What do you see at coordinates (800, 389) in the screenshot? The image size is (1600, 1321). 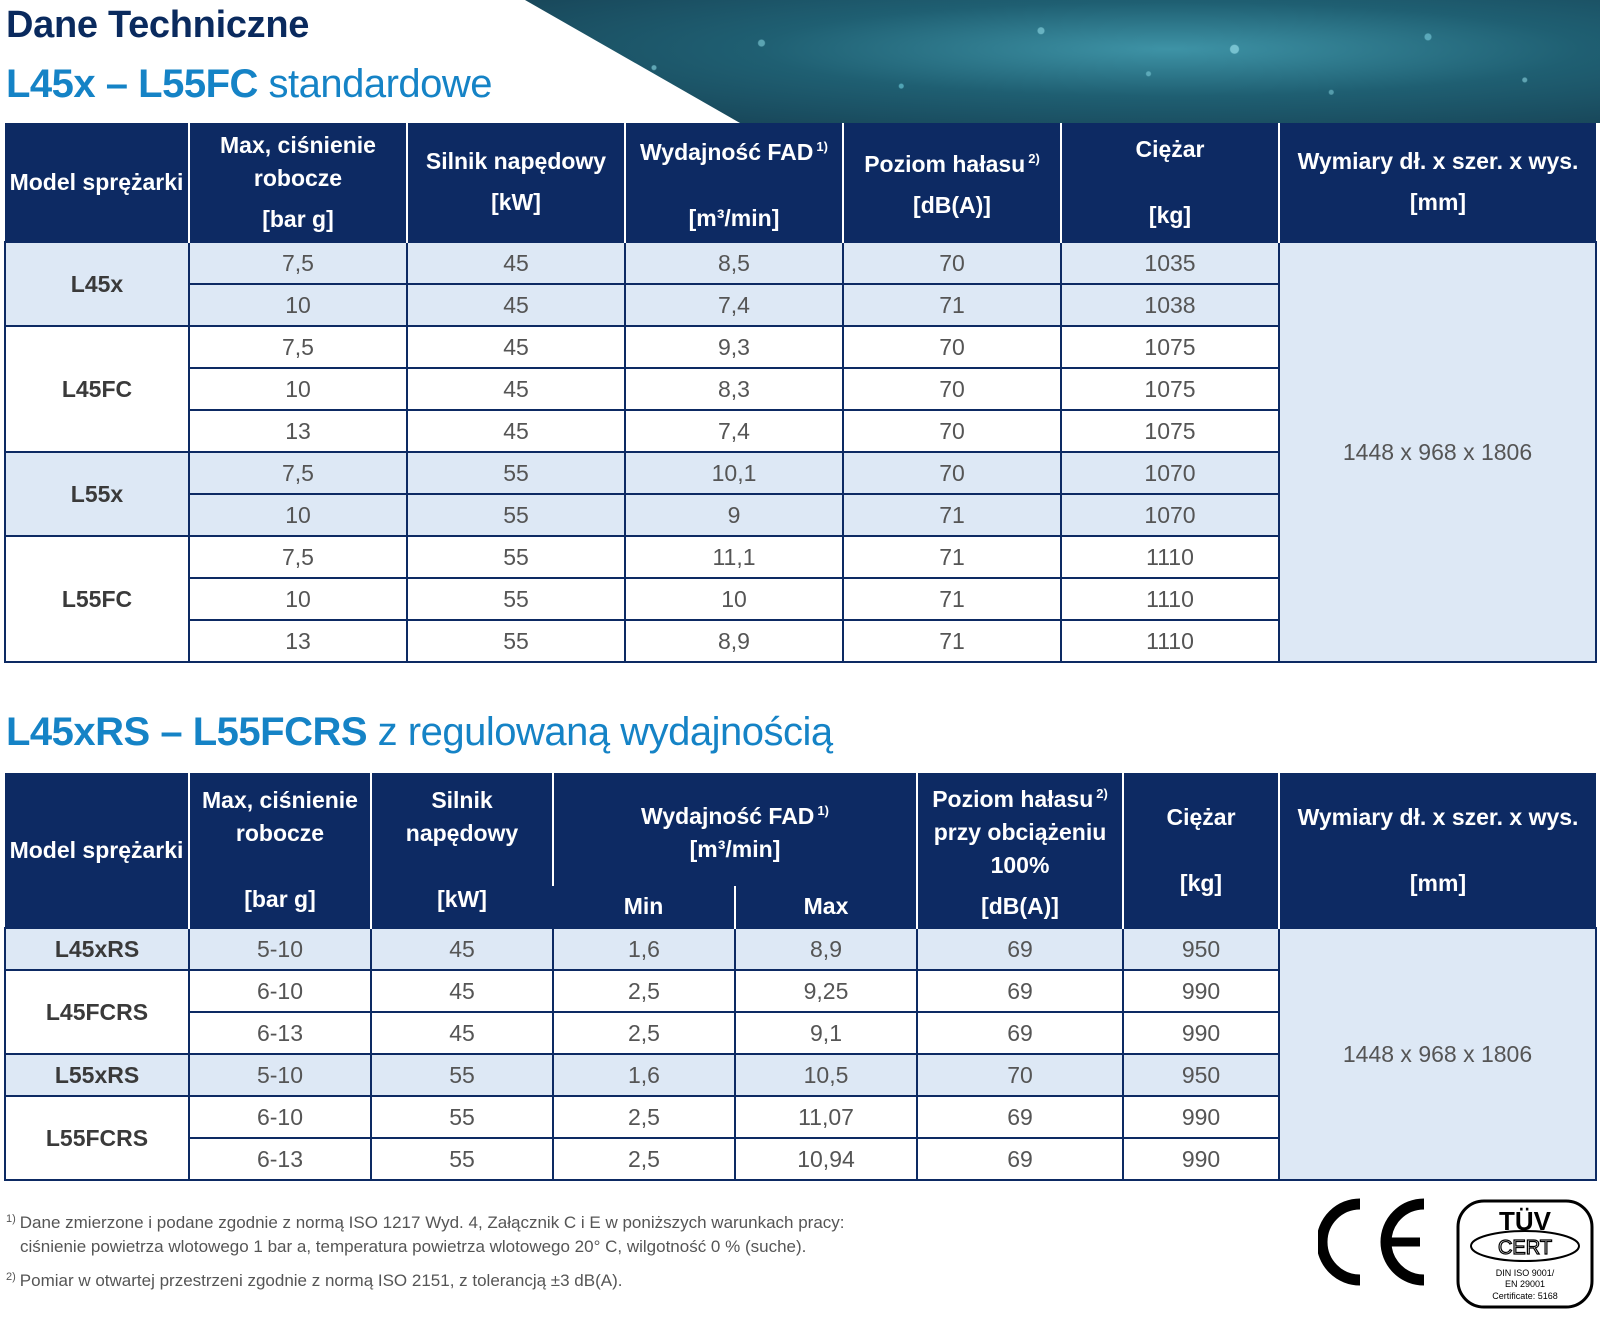 I see `table-row: 10 45 8,3 70 1075` at bounding box center [800, 389].